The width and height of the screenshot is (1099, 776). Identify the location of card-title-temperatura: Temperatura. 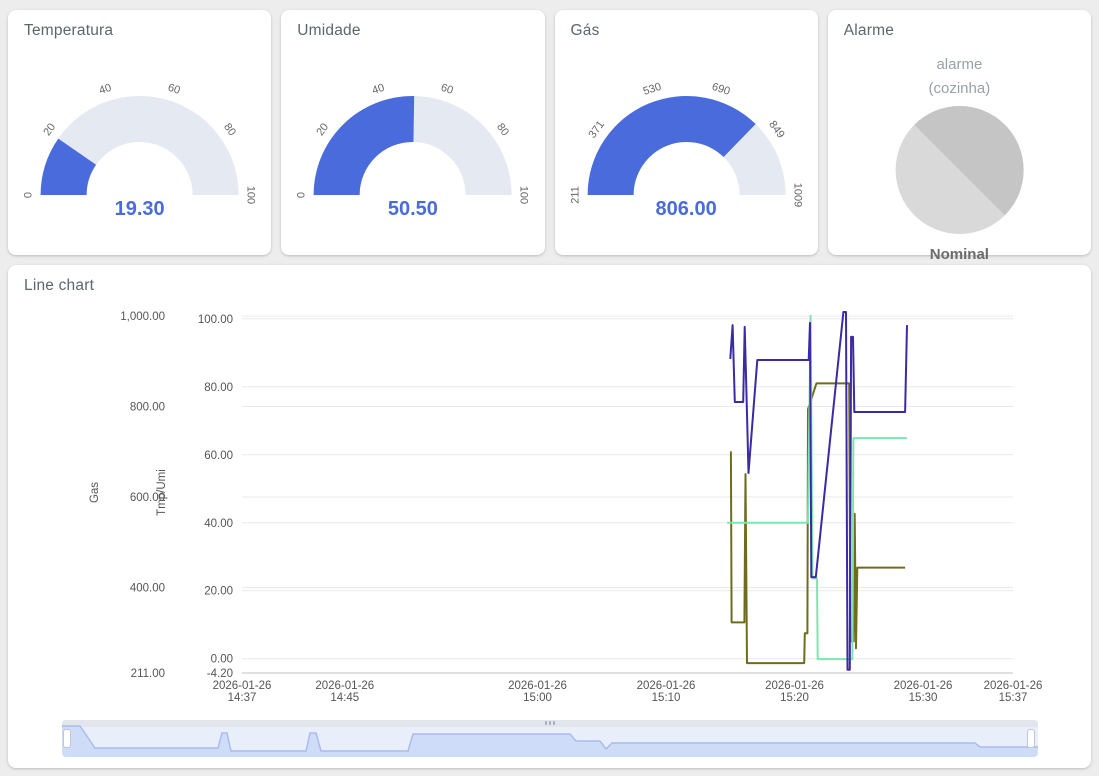
(69, 30).